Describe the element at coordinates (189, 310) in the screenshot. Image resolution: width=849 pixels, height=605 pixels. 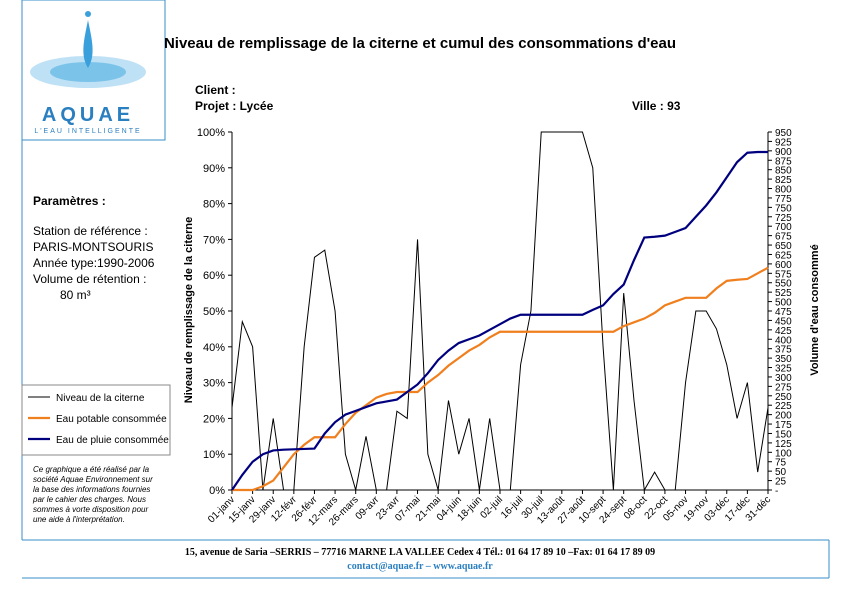
I see `y-axis-label: Niveau de remplissage de la citerne` at that location.